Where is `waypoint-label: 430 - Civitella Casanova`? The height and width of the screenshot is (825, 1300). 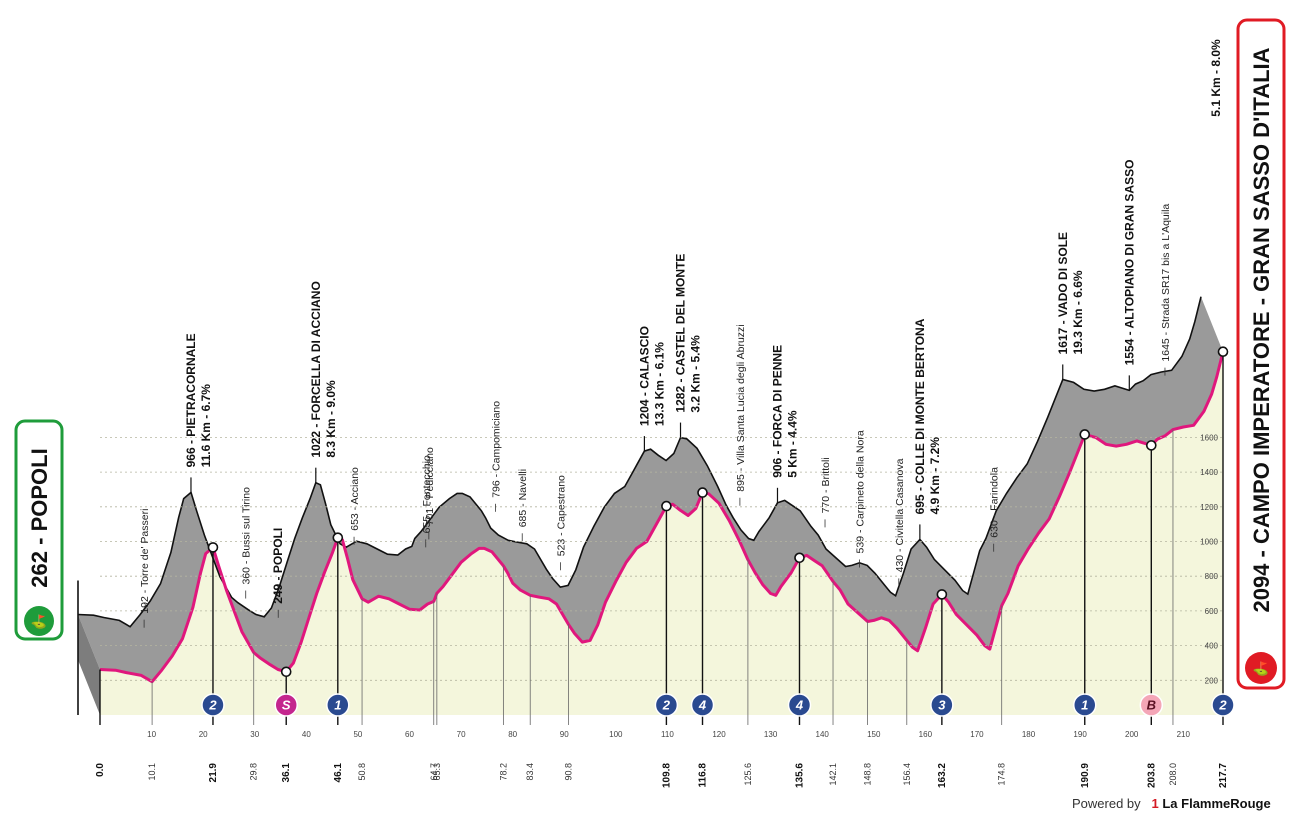 waypoint-label: 430 - Civitella Casanova is located at coordinates (900, 515).